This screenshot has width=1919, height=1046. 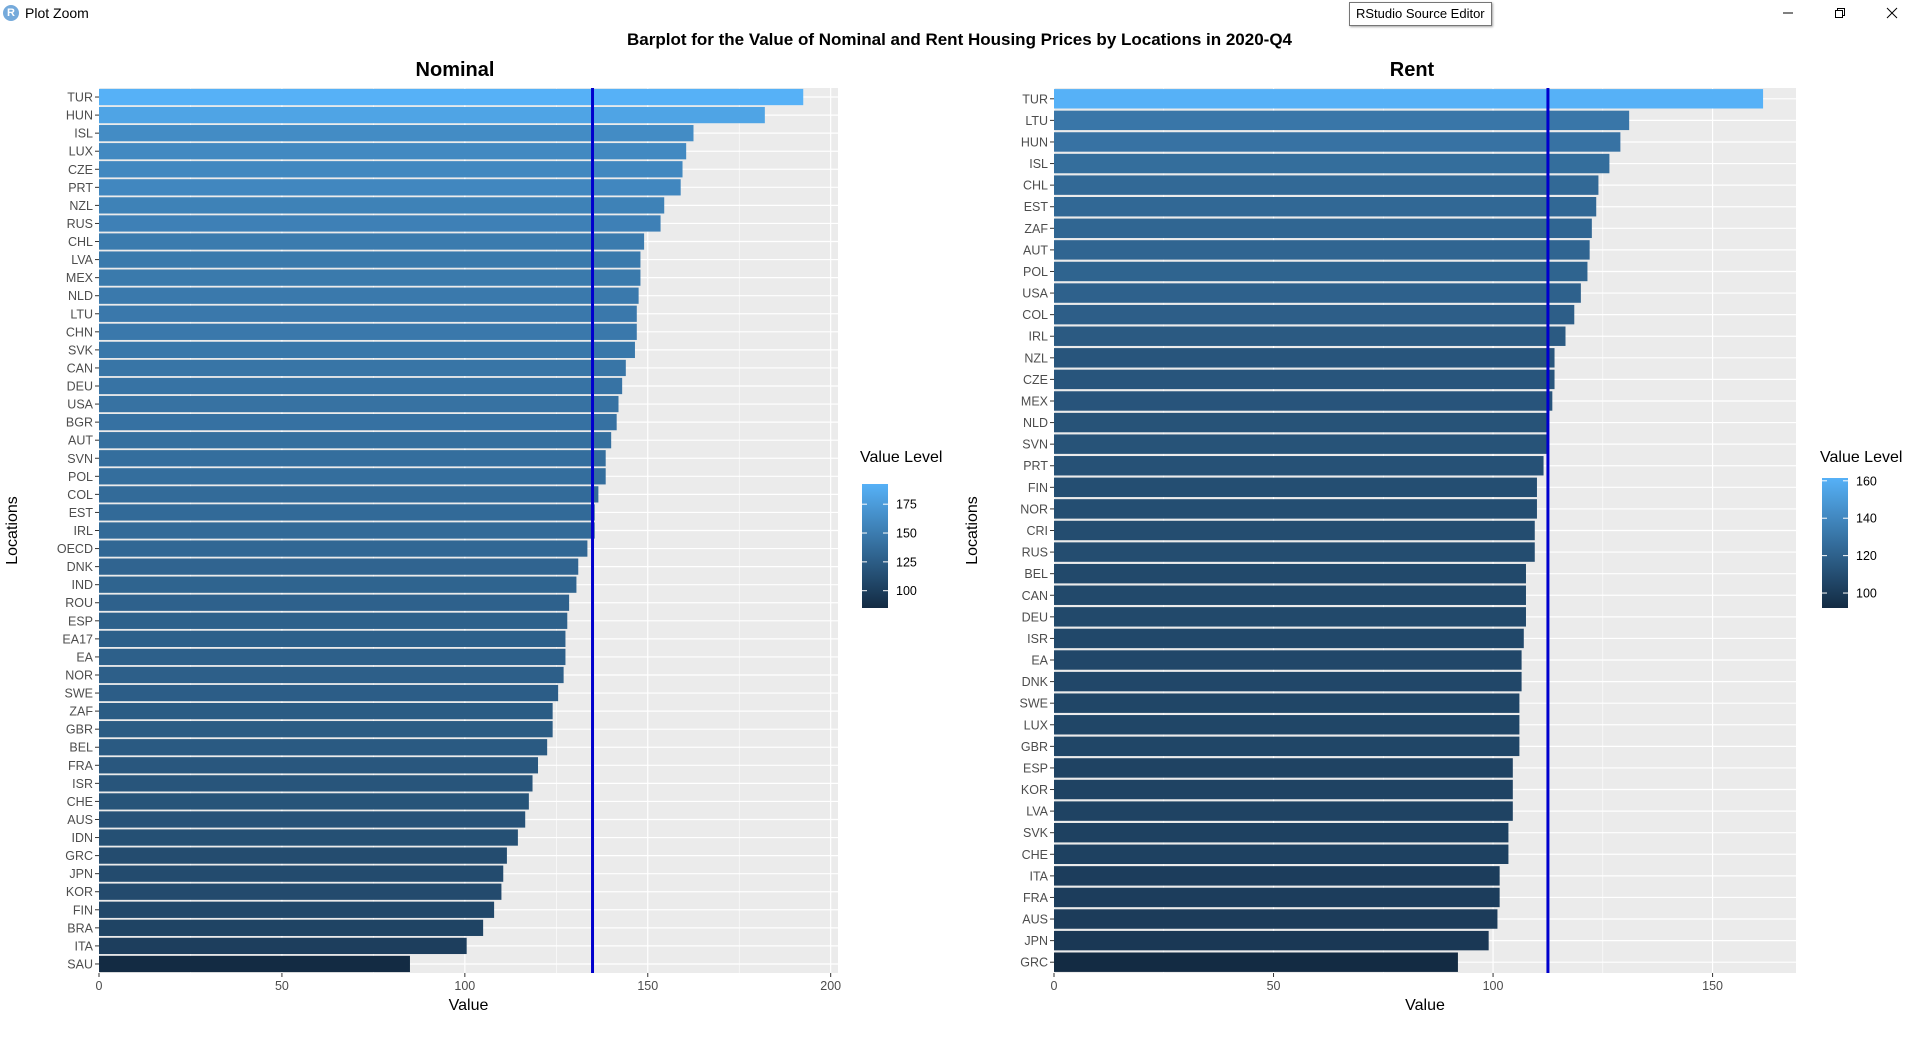 I want to click on rent-ytick-label: SWE, so click(x=1034, y=704).